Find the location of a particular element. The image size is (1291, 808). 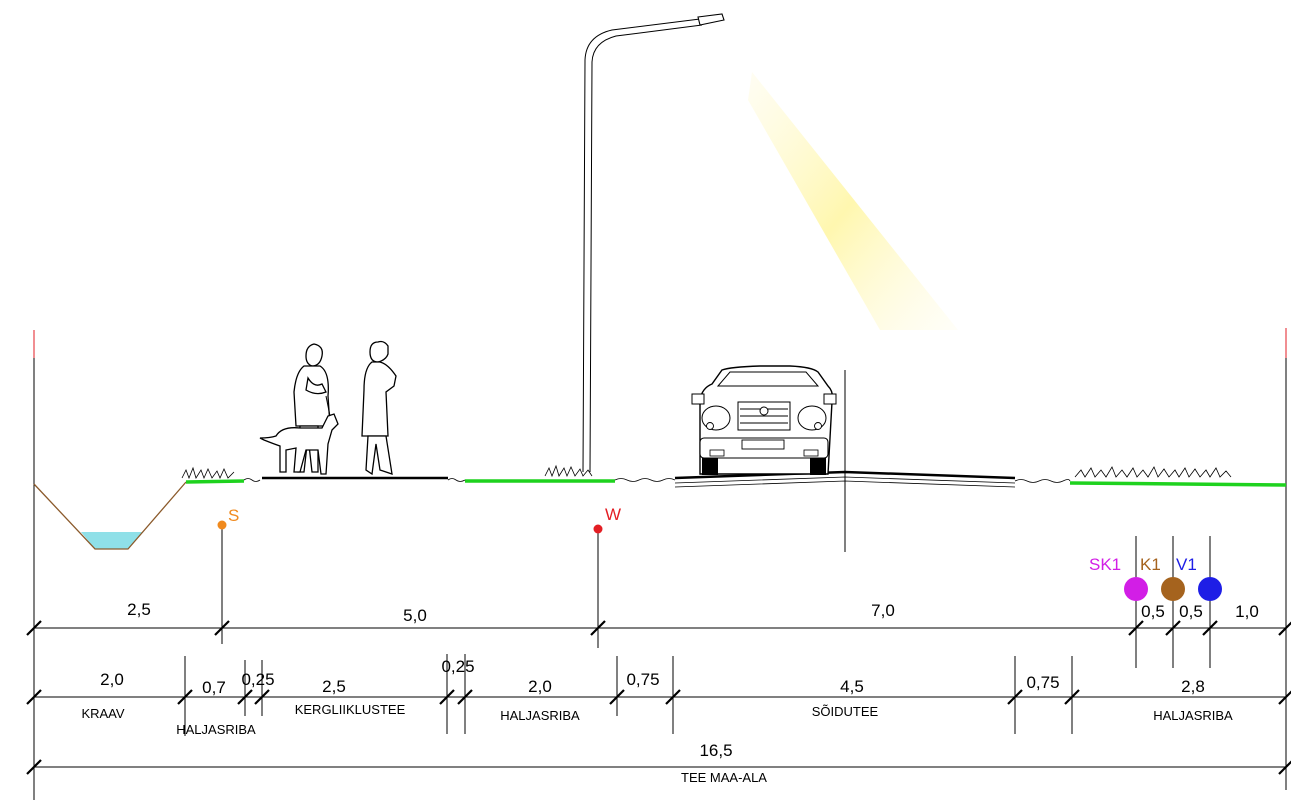

utility-s: S is located at coordinates (228, 518).